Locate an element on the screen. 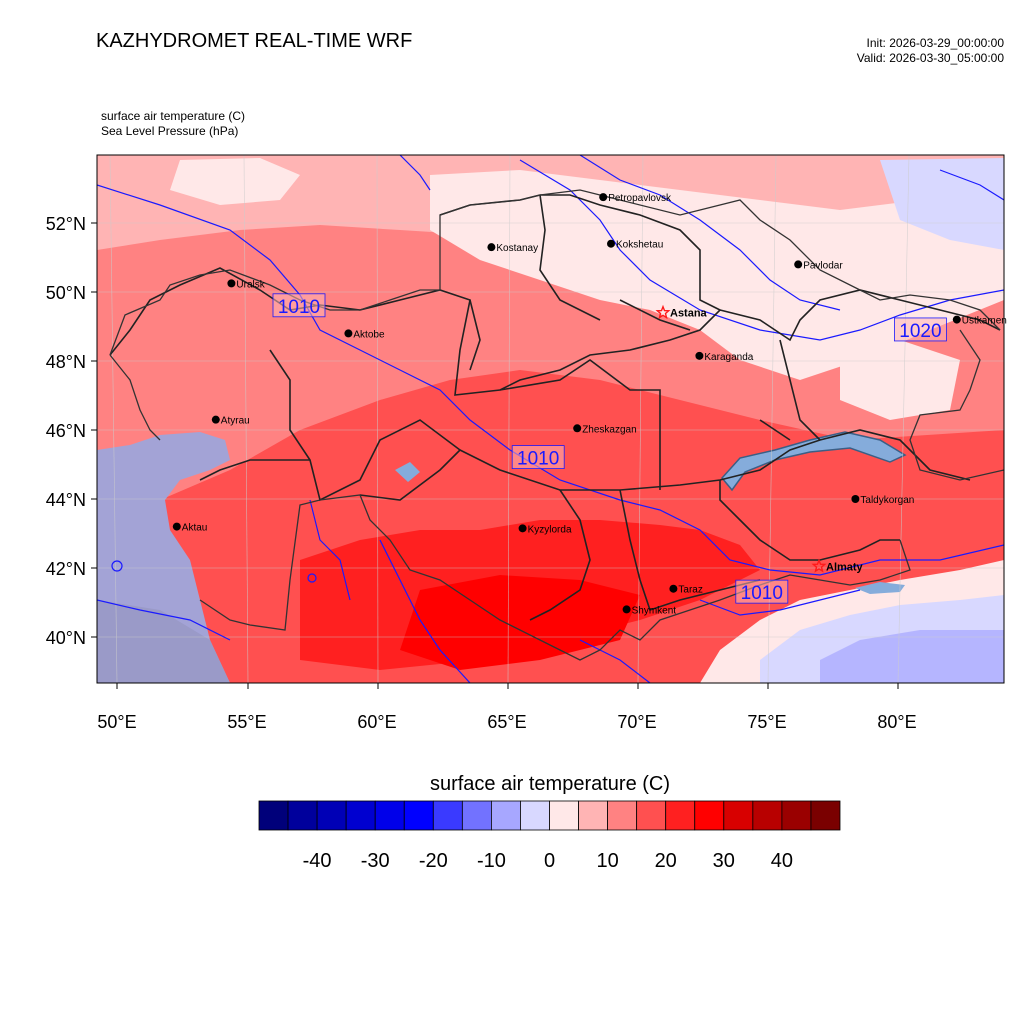 This screenshot has height=1024, width=1024. lat-label: 40°N is located at coordinates (66, 638).